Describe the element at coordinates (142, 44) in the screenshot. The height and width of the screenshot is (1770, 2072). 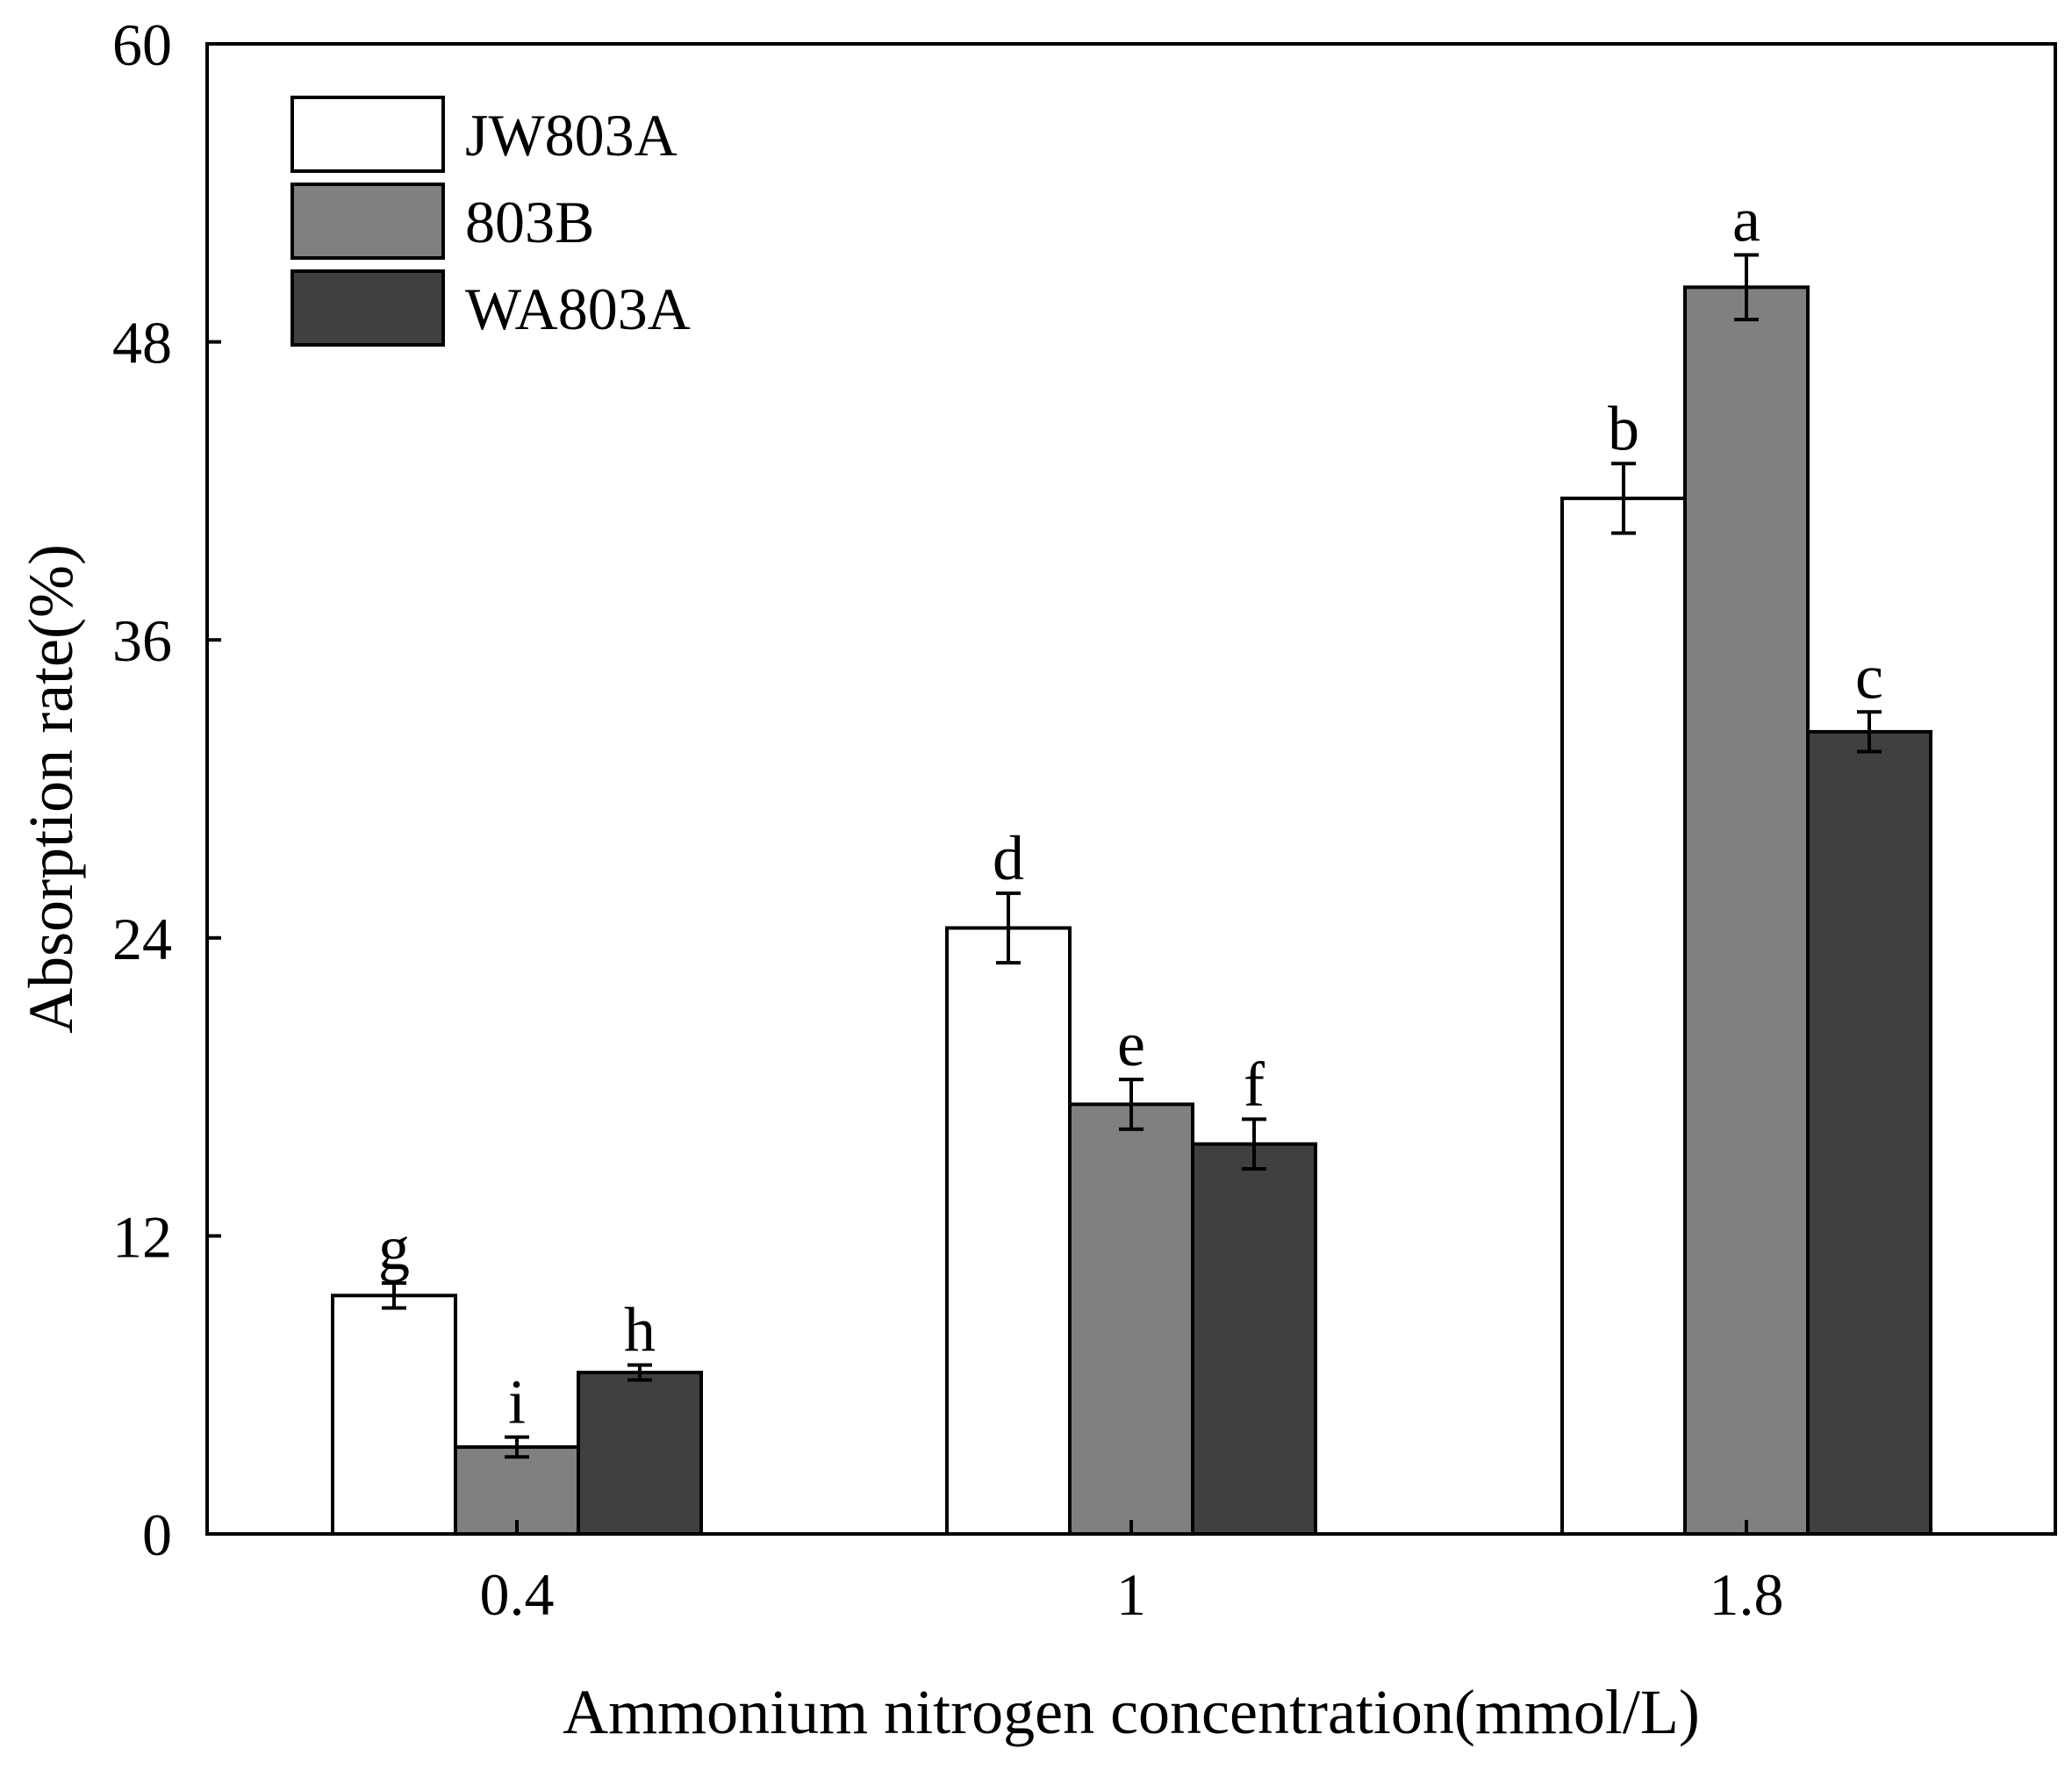
I see `y-tick-label-60: 60` at that location.